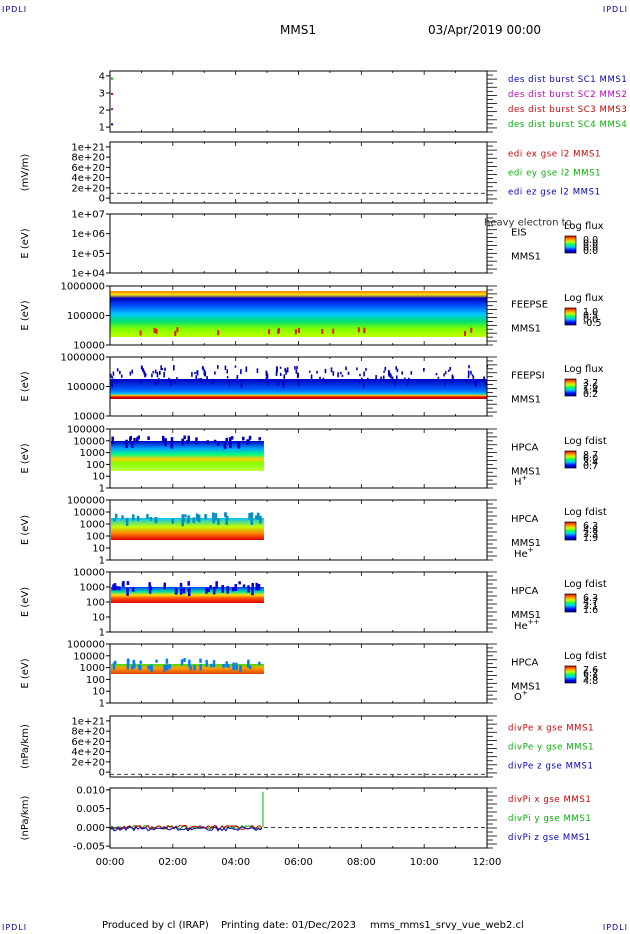 The width and height of the screenshot is (630, 934). I want to click on hpca-he-colorbar-title: Log fdist, so click(585, 512).